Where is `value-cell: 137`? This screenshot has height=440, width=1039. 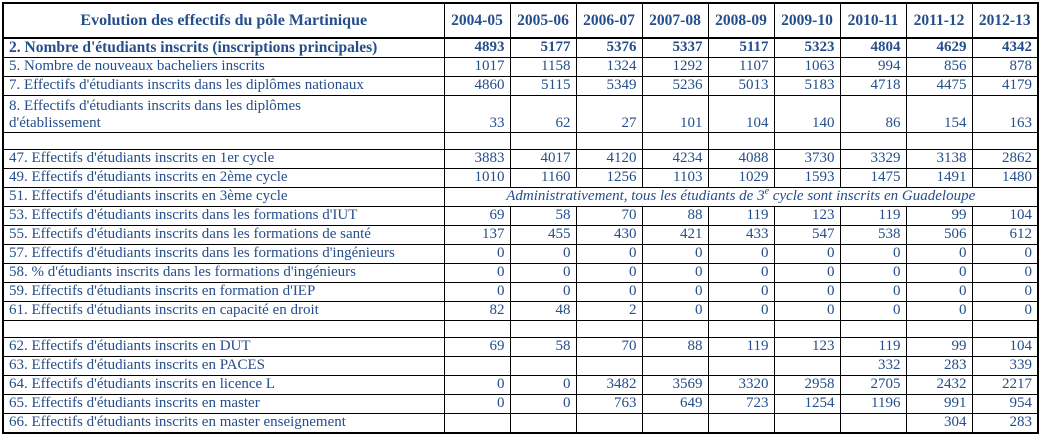
value-cell: 137 is located at coordinates (477, 235).